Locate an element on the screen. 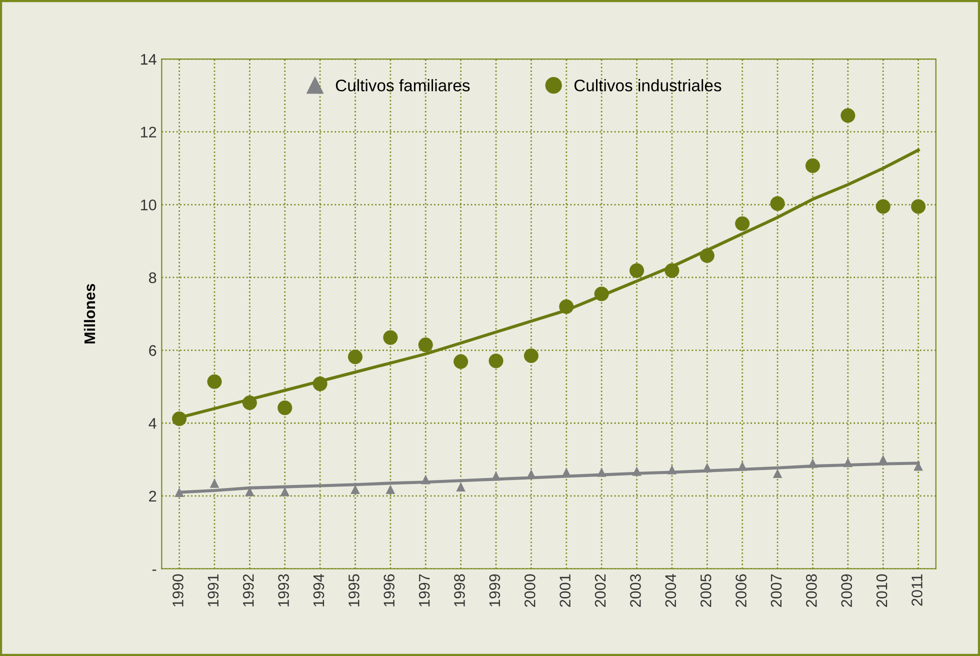 This screenshot has width=980, height=656. y-tick-label: 8 is located at coordinates (152, 278).